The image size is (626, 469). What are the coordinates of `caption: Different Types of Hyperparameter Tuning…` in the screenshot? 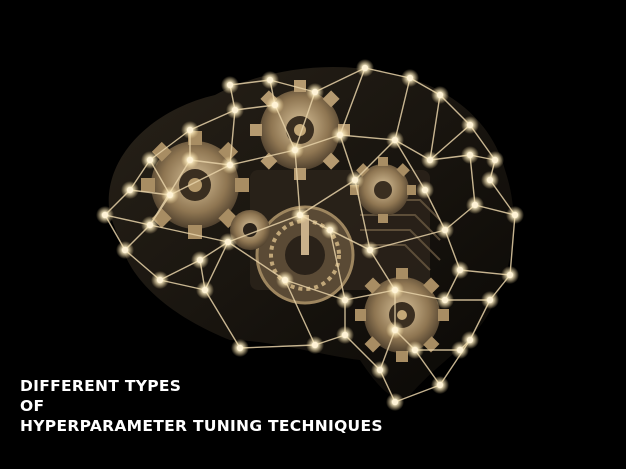 It's located at (201, 406).